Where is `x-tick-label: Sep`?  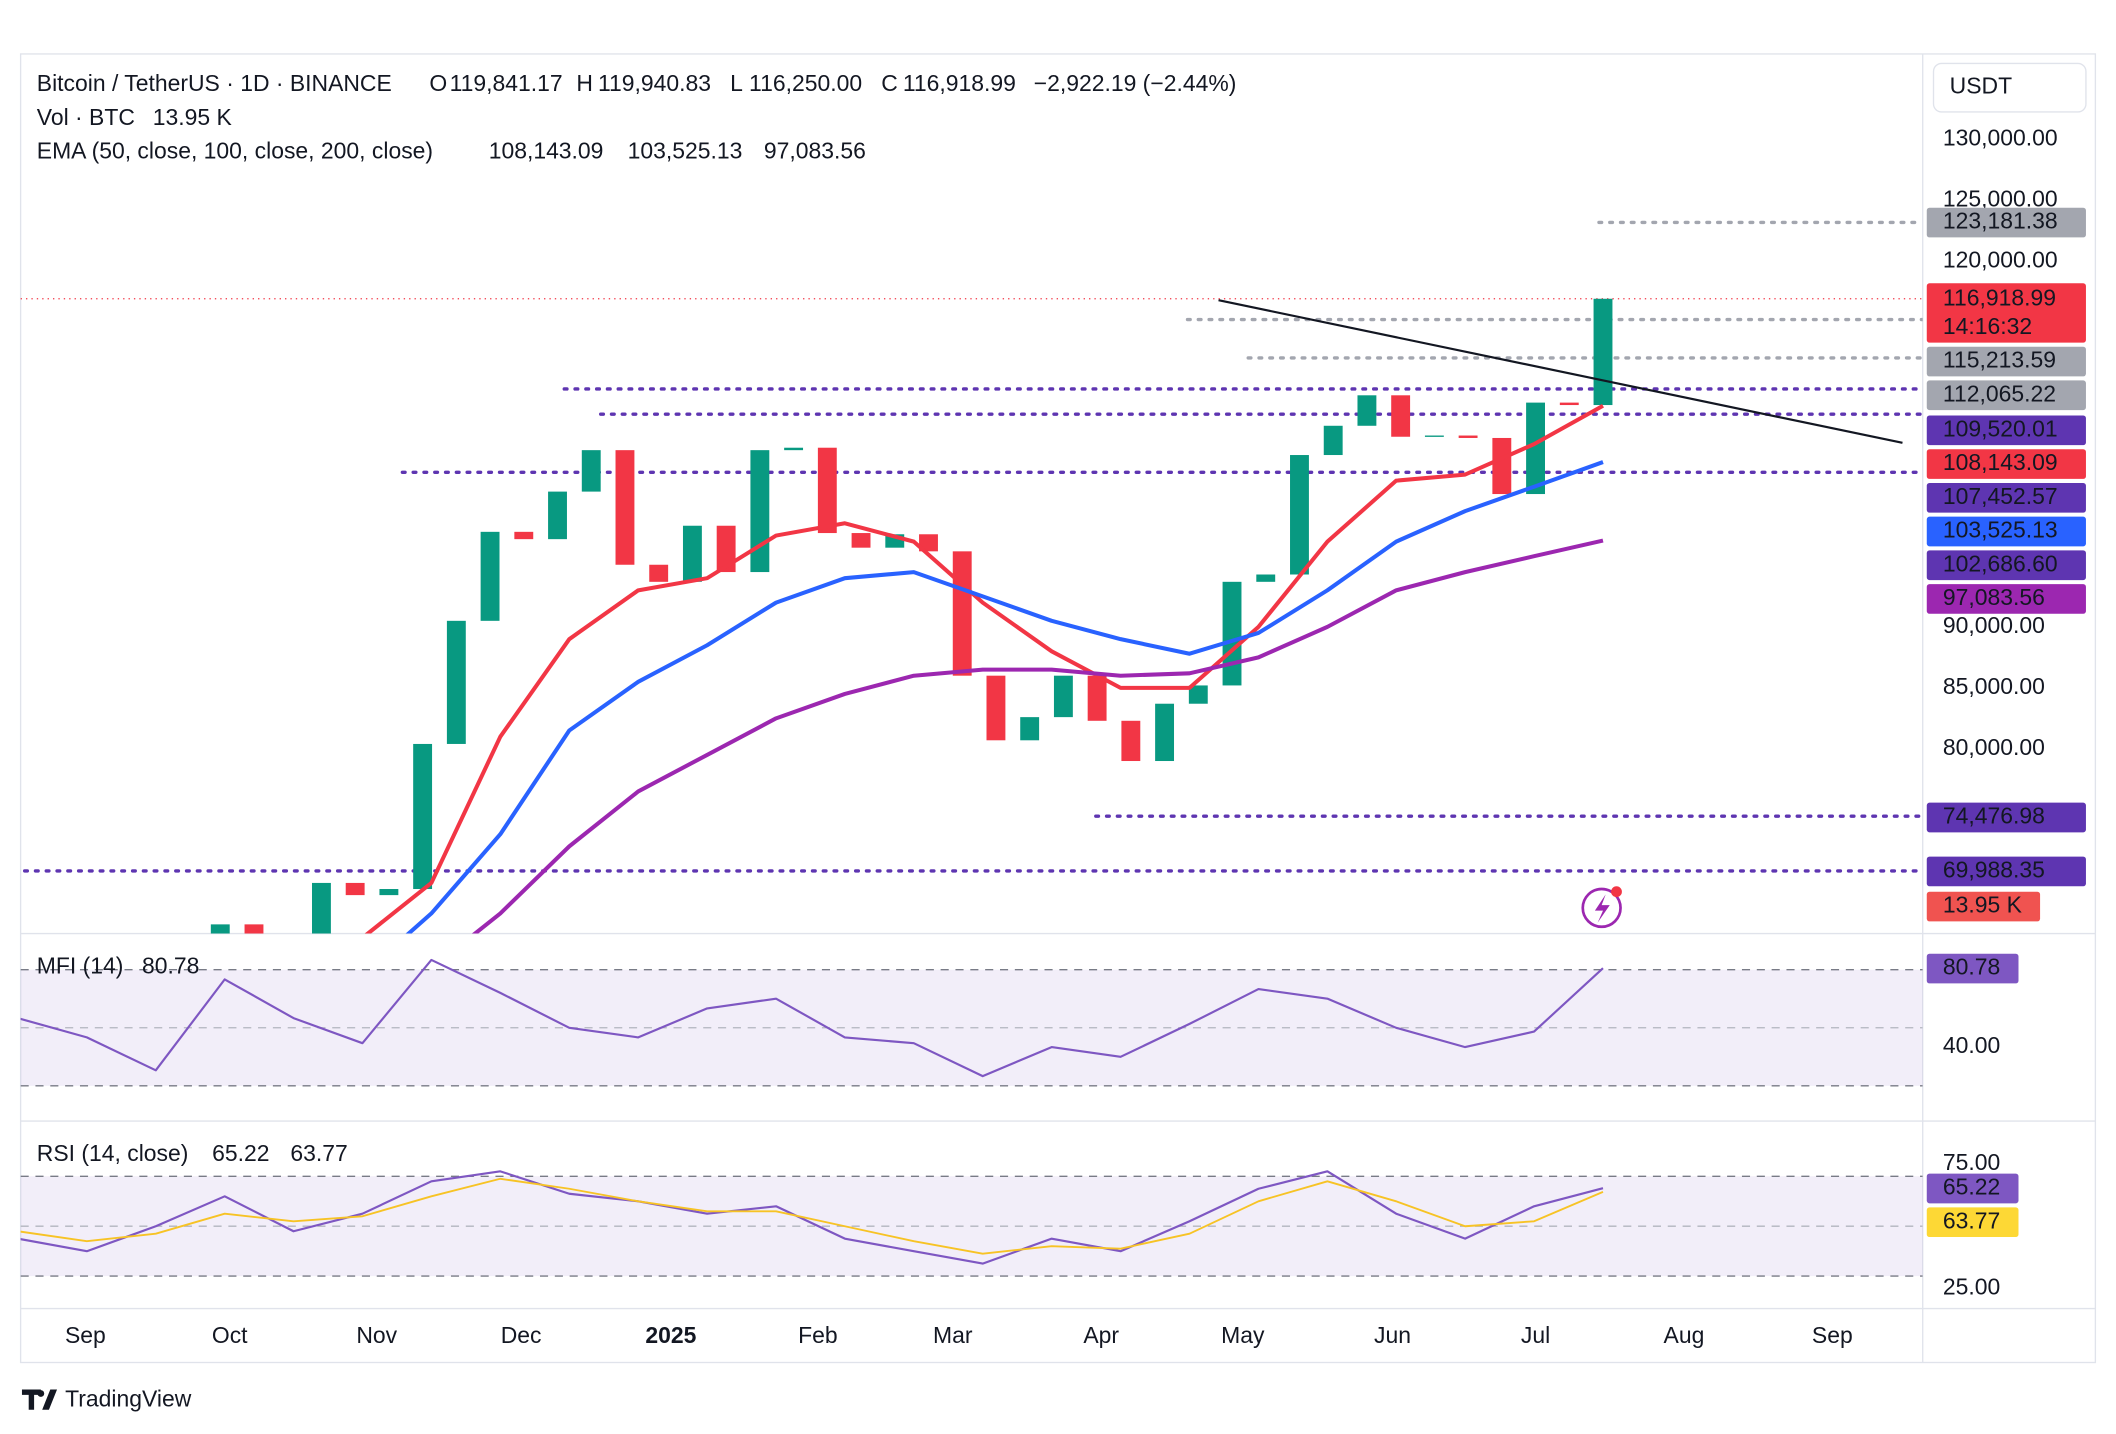
x-tick-label: Sep is located at coordinates (85, 1335).